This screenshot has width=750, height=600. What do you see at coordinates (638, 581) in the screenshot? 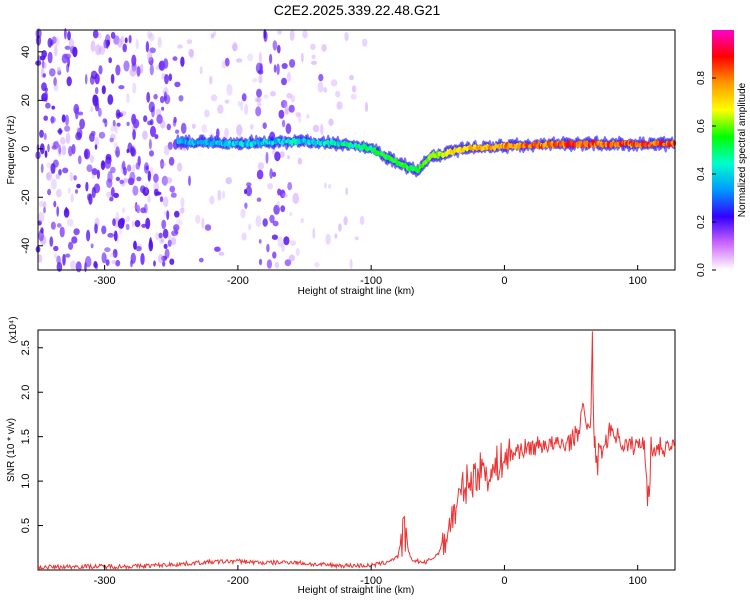
I see `x-tick-label: 100` at bounding box center [638, 581].